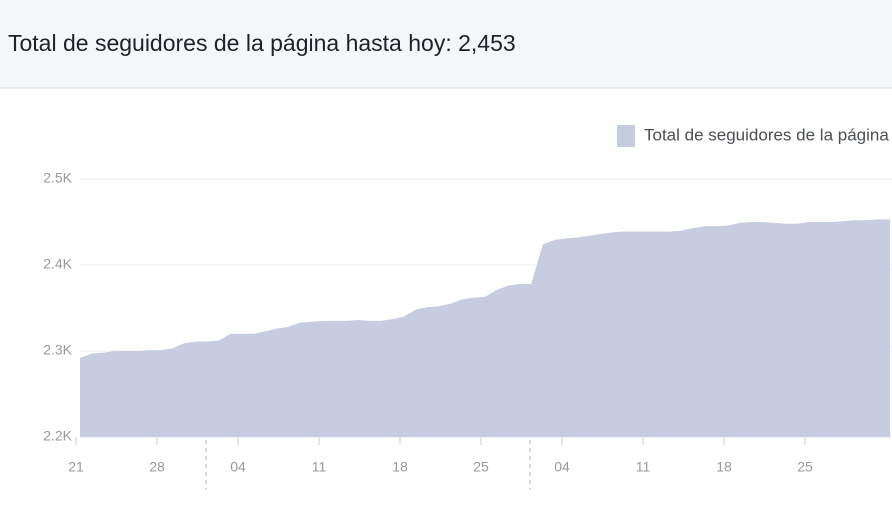 Image resolution: width=892 pixels, height=516 pixels. What do you see at coordinates (626, 136) in the screenshot?
I see `legend-swatch` at bounding box center [626, 136].